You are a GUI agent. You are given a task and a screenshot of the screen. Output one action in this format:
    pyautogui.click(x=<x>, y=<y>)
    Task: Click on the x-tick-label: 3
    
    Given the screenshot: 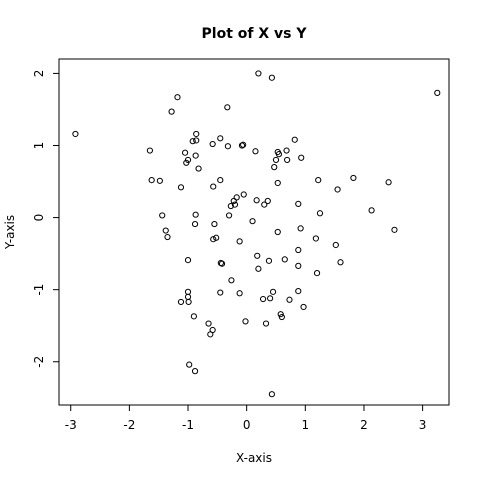 What is the action you would take?
    pyautogui.click(x=423, y=425)
    